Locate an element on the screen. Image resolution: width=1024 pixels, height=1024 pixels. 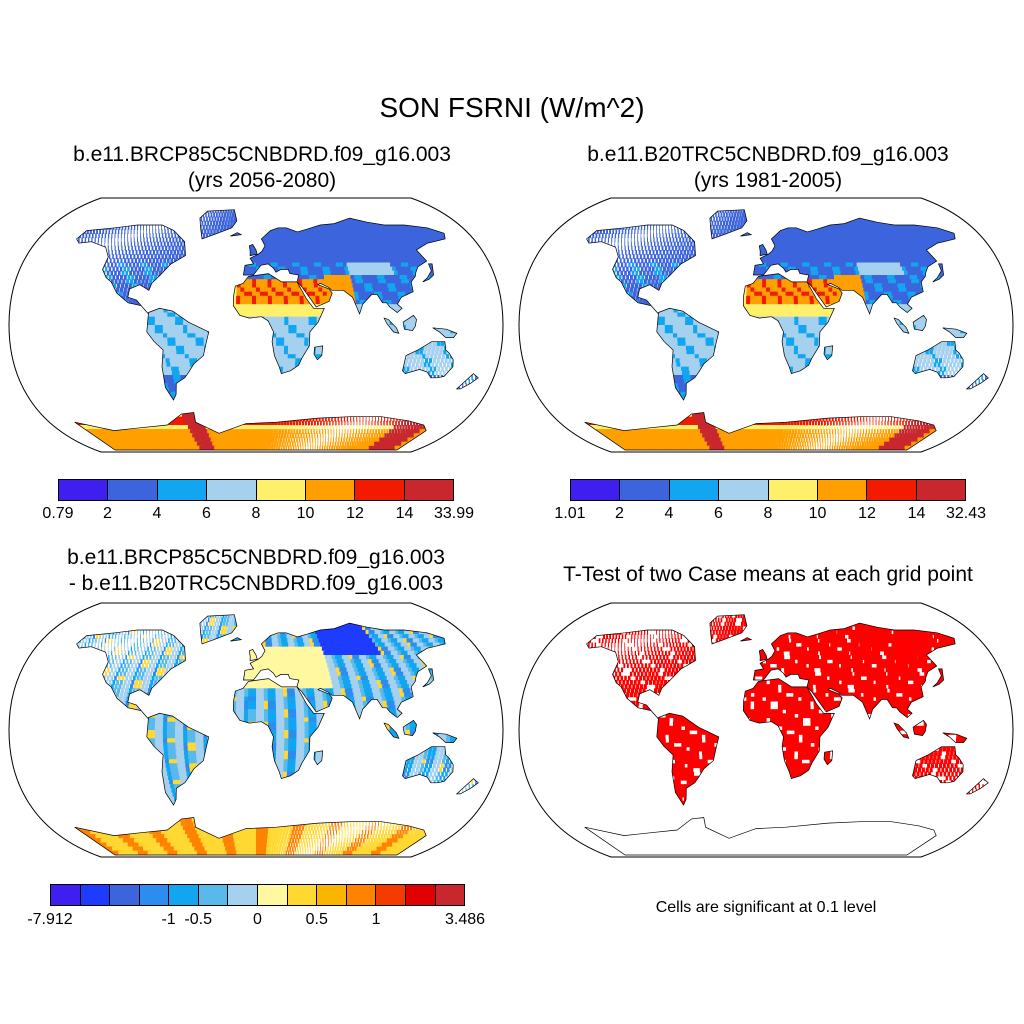
colorbar-tick-label: 8 is located at coordinates (768, 514).